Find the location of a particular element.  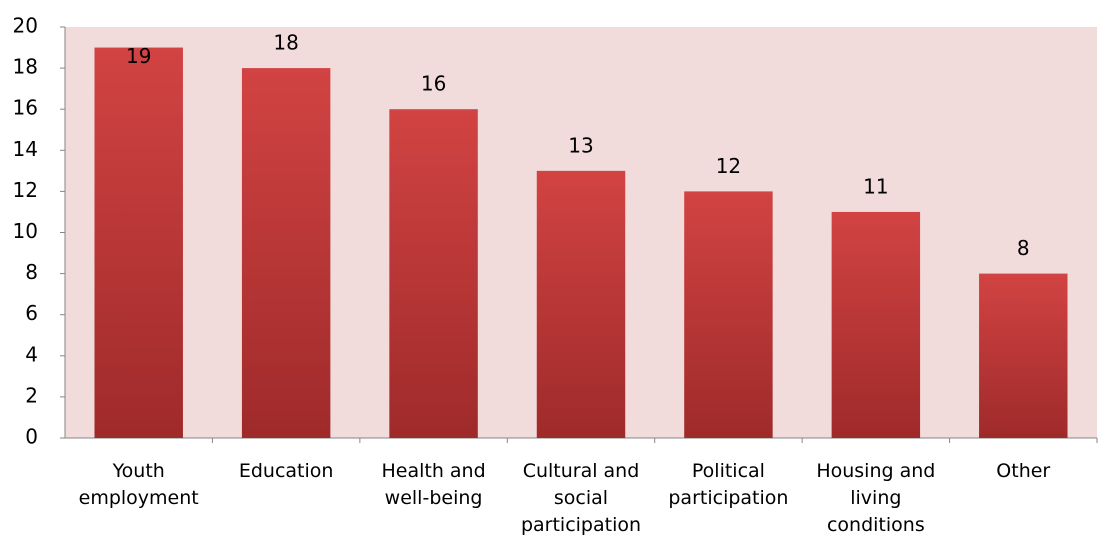

value-label: 11 is located at coordinates (875, 186).